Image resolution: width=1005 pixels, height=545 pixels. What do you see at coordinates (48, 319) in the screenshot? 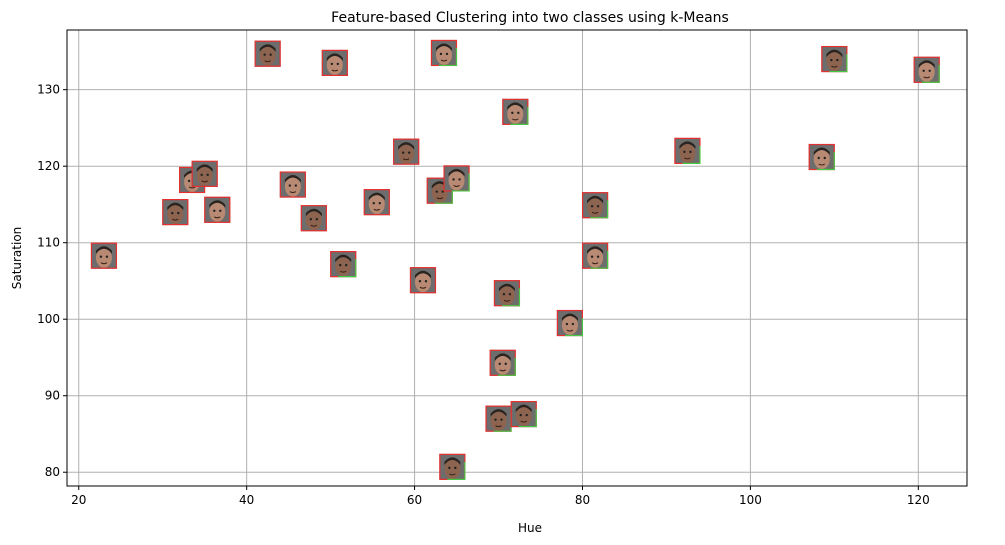
I see `y-tick-label: 100` at bounding box center [48, 319].